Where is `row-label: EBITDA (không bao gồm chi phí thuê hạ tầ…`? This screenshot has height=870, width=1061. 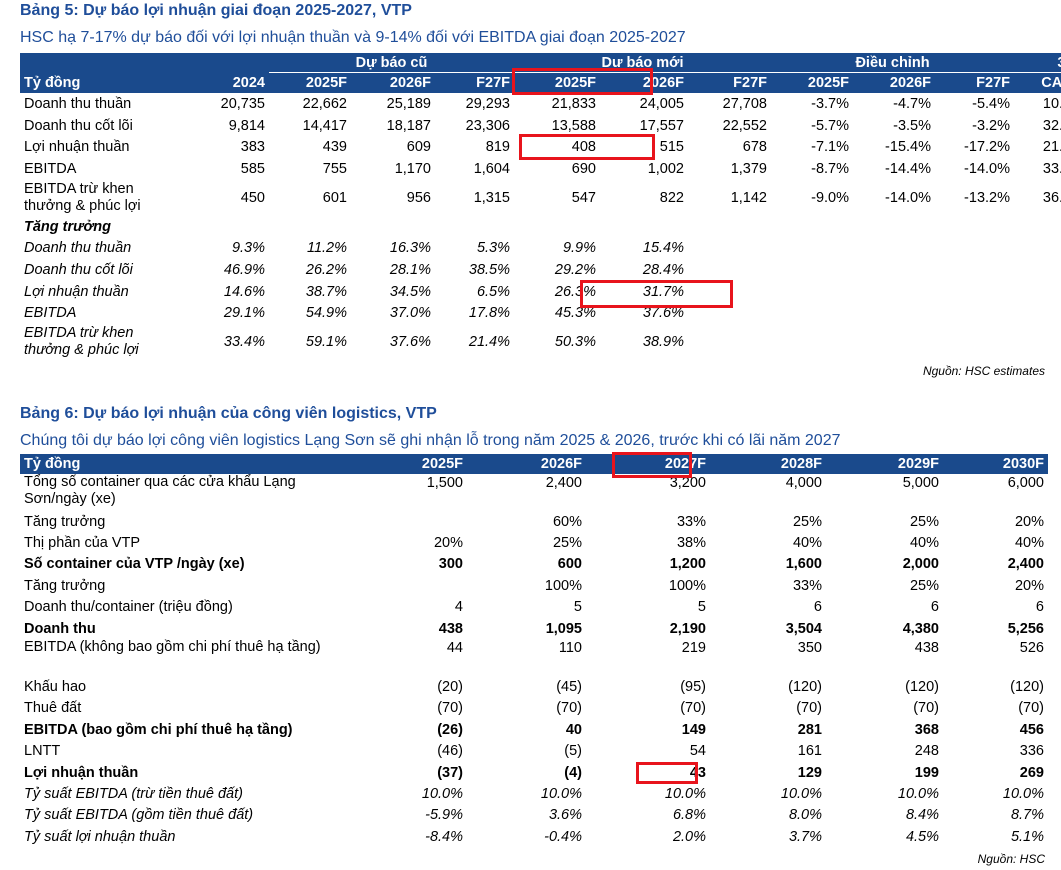 row-label: EBITDA (không bao gồm chi phí thuê hạ tầ… is located at coordinates (172, 647).